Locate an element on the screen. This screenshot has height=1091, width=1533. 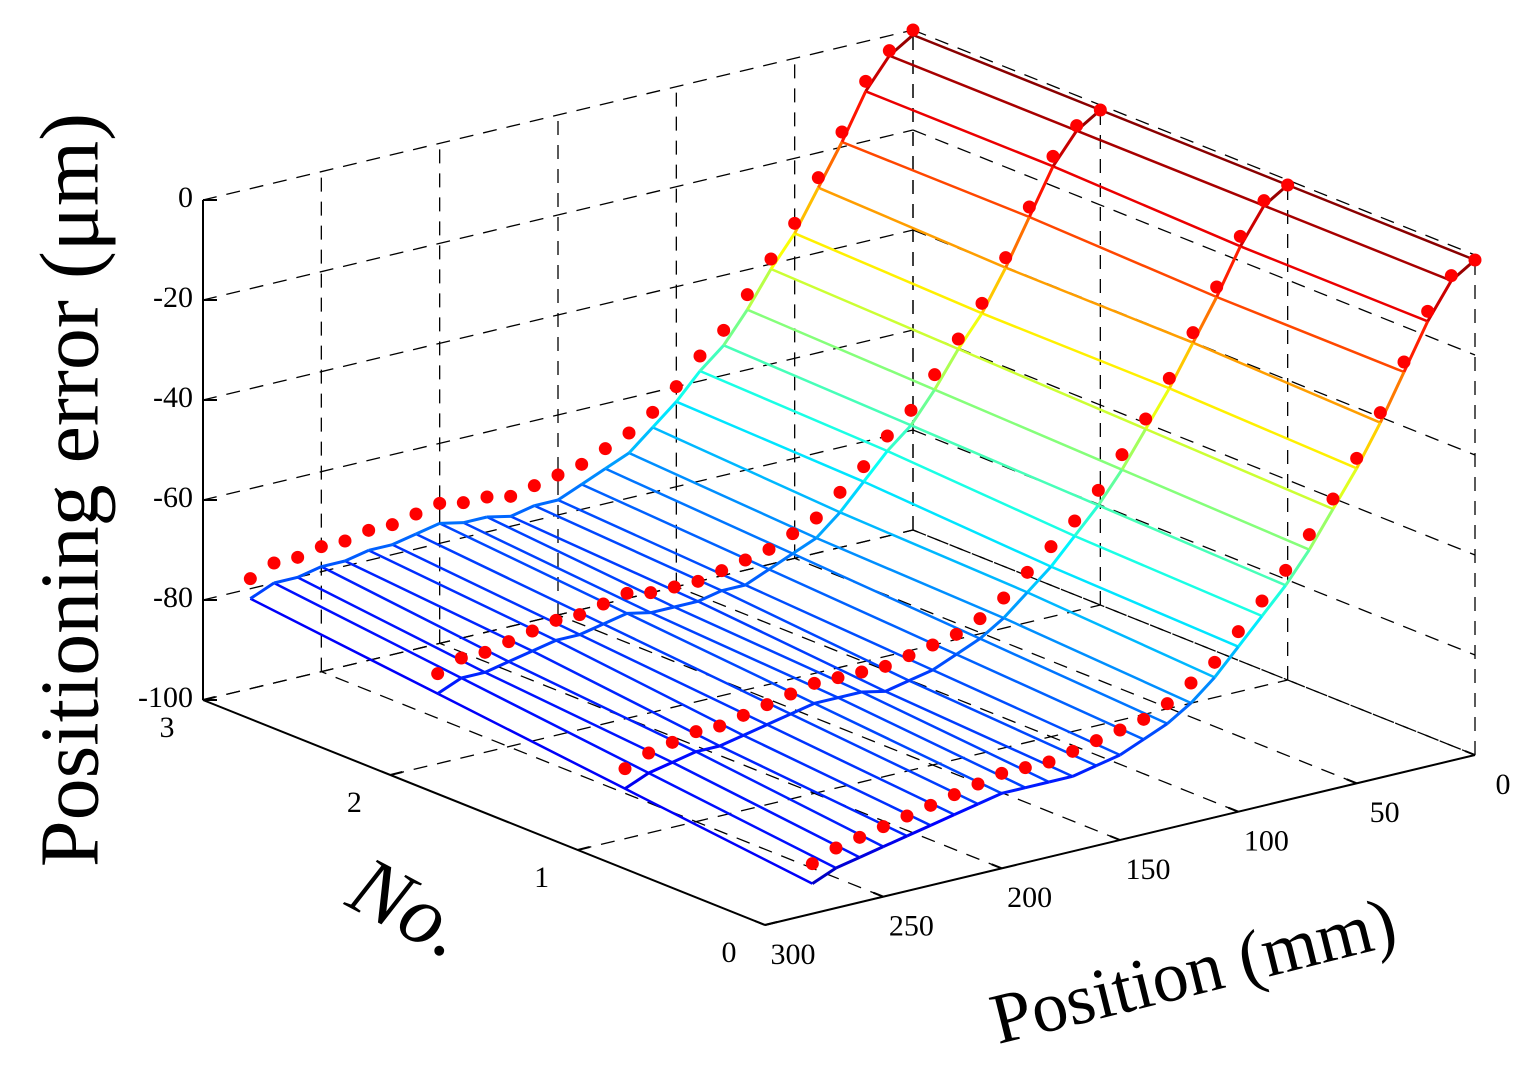
y-tick-label: 3 is located at coordinates (167, 727).